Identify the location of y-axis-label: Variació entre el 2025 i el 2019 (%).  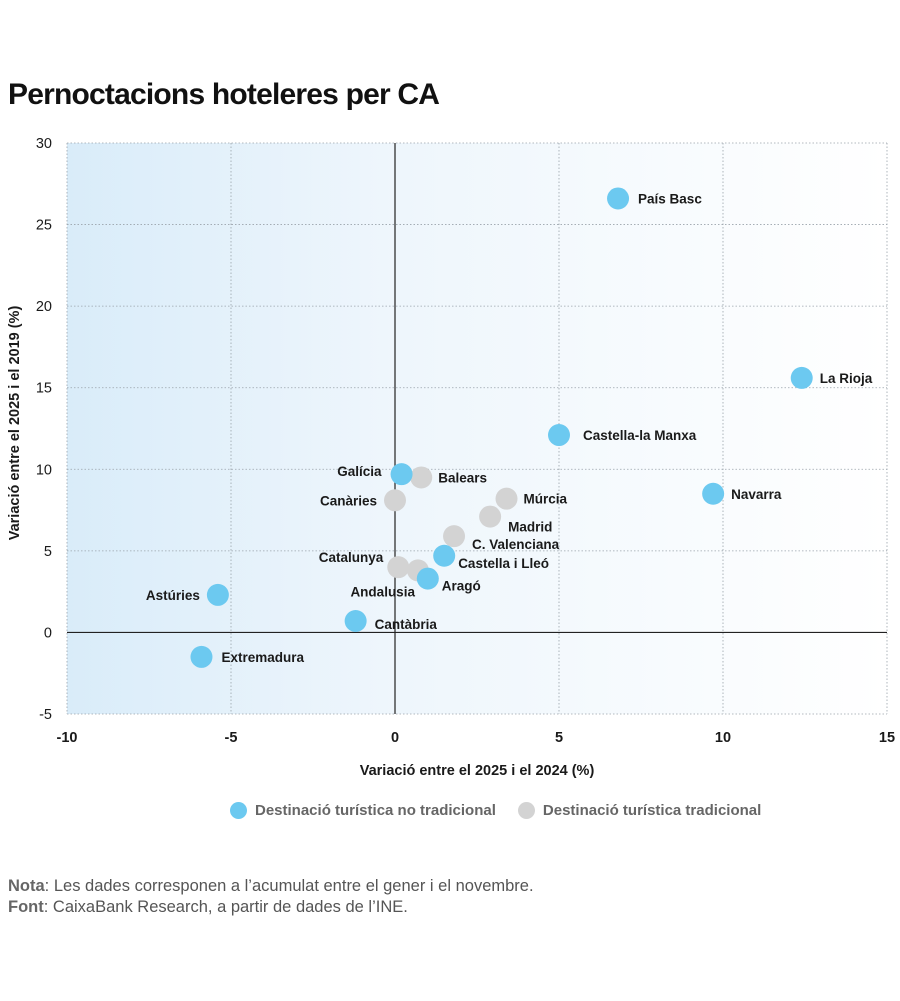
(15, 423).